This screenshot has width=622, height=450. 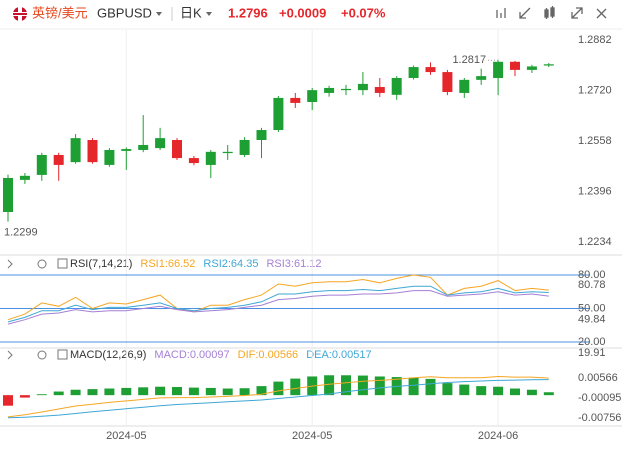 I want to click on legend-entry: MACD:0.00097, so click(x=191, y=355).